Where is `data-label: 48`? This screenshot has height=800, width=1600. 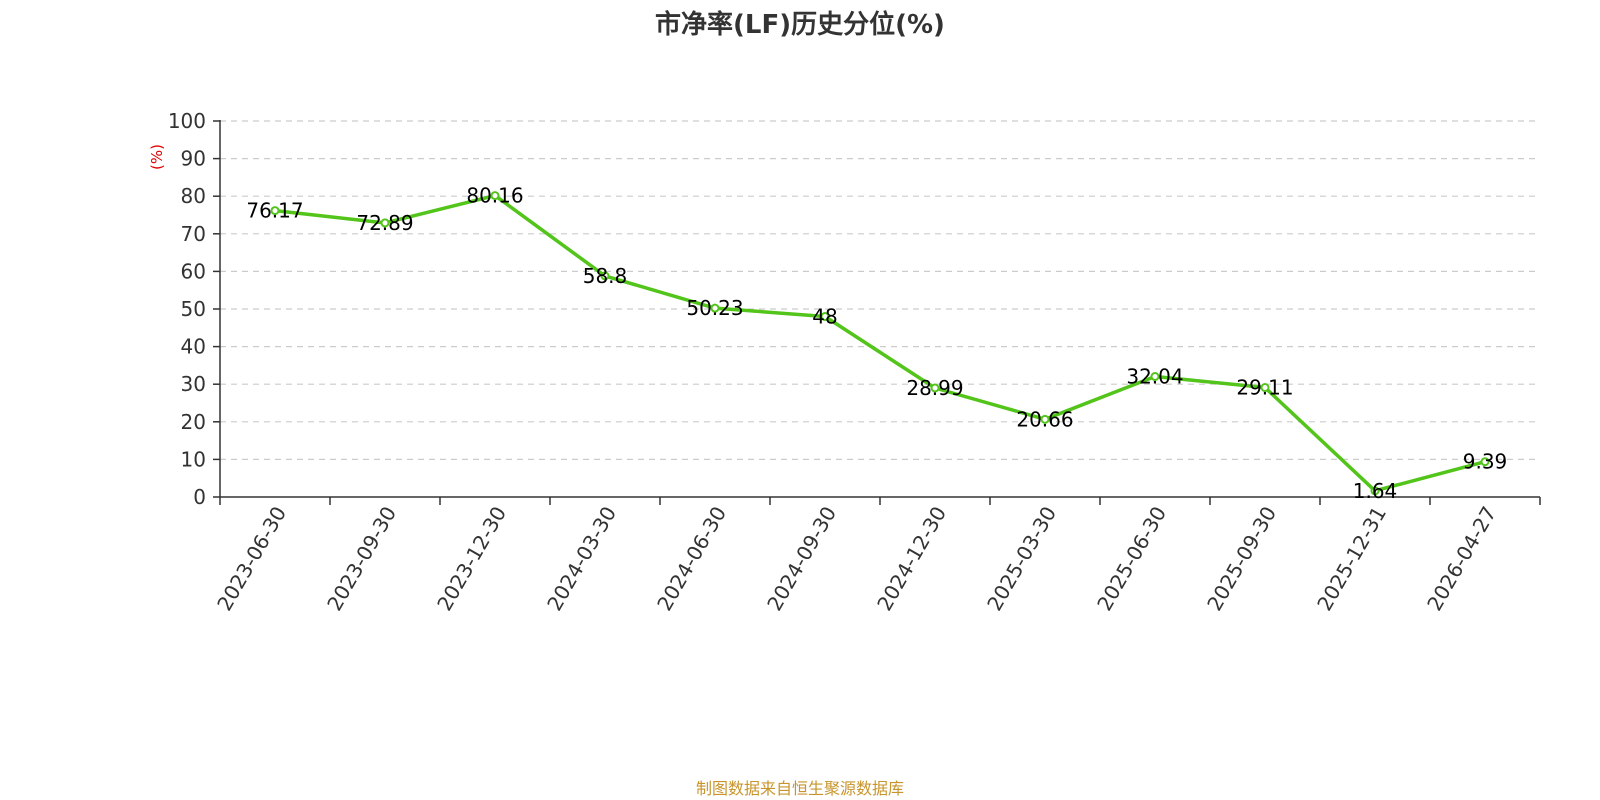
data-label: 48 is located at coordinates (824, 317).